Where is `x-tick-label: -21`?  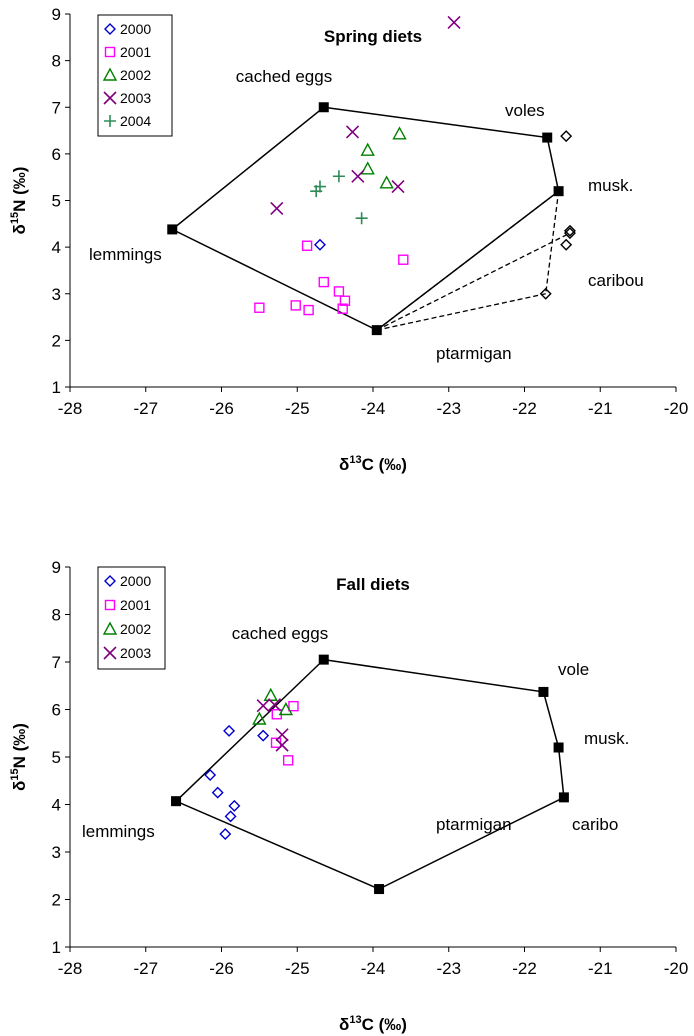
x-tick-label: -21 is located at coordinates (600, 408).